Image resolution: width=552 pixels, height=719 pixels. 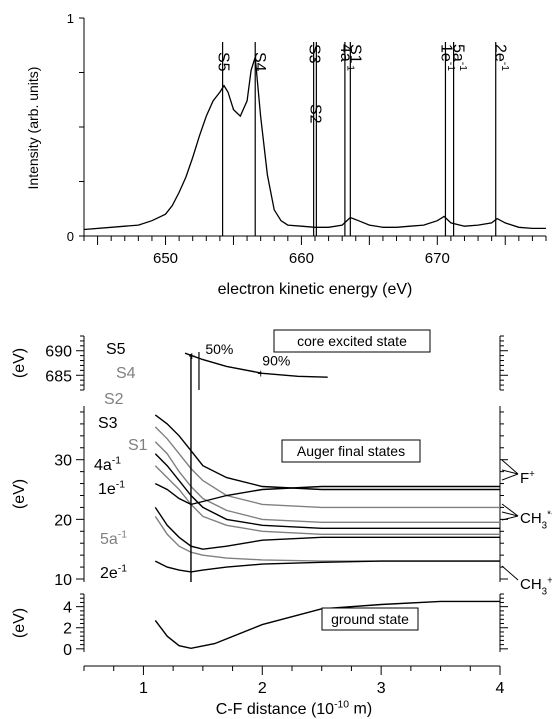 I want to click on curve-label-5-part: -1, so click(x=116, y=461).